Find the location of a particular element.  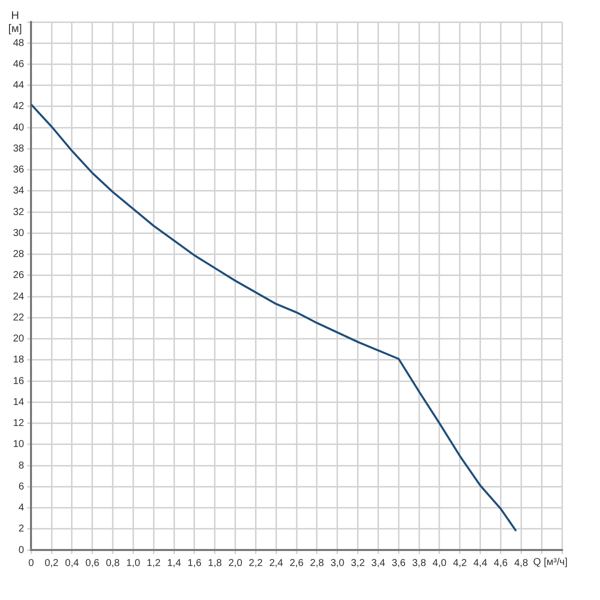

x-tick-label: 4,8 is located at coordinates (521, 563).